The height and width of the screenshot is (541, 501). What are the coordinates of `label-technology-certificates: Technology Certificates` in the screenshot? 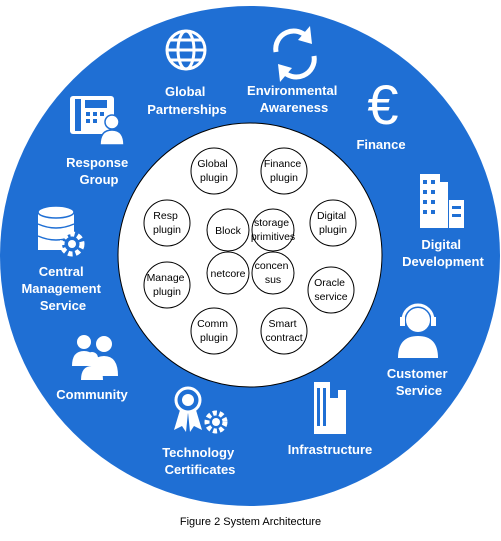 It's located at (200, 461).